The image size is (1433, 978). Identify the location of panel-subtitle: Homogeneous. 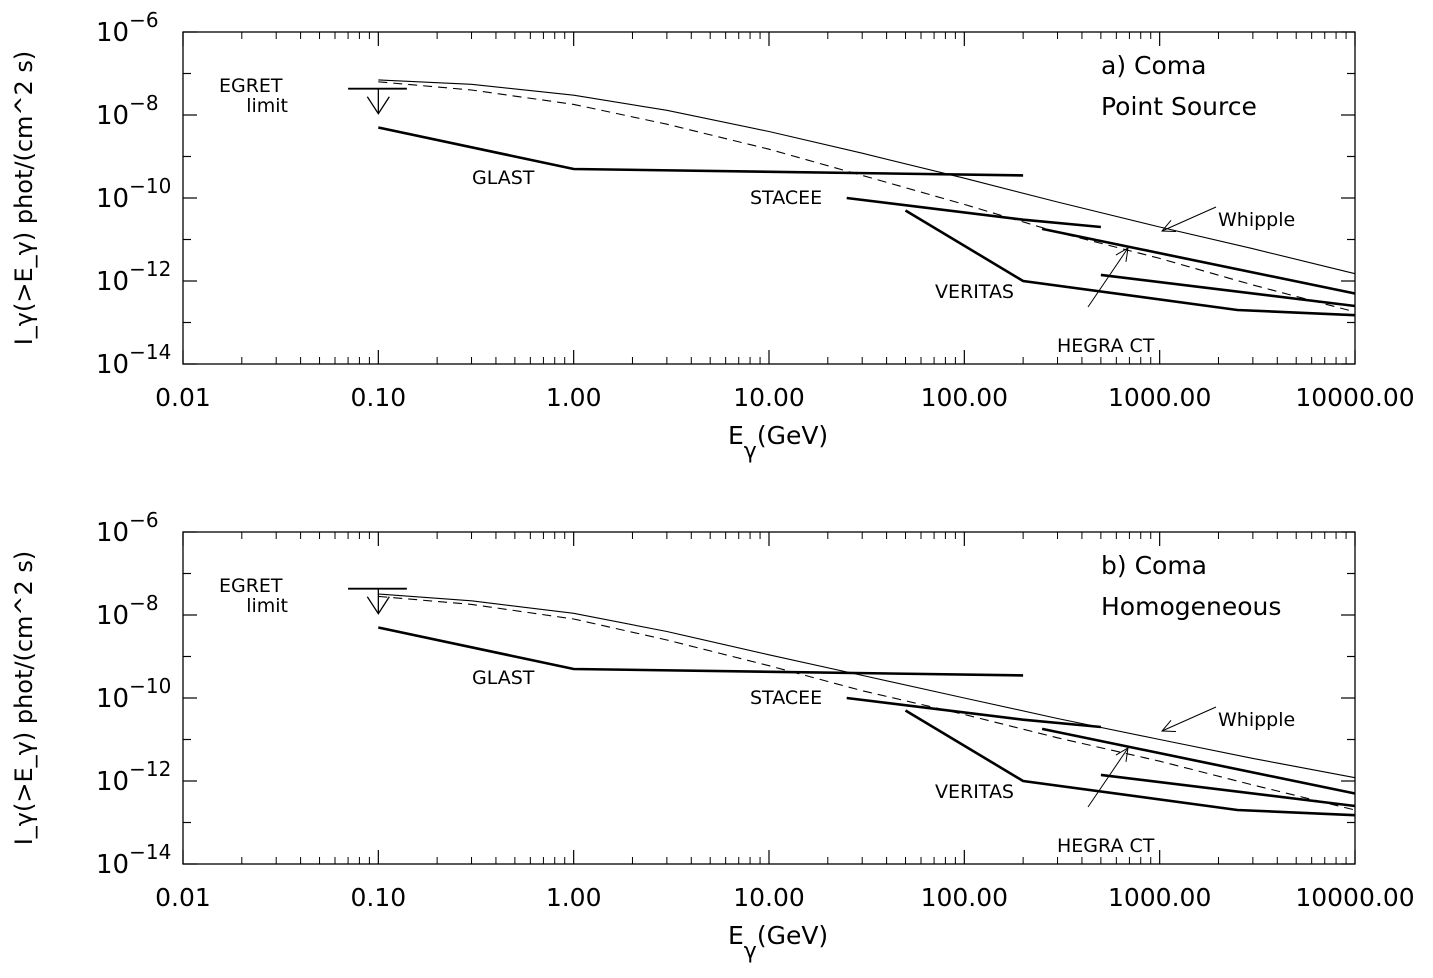
(1191, 606).